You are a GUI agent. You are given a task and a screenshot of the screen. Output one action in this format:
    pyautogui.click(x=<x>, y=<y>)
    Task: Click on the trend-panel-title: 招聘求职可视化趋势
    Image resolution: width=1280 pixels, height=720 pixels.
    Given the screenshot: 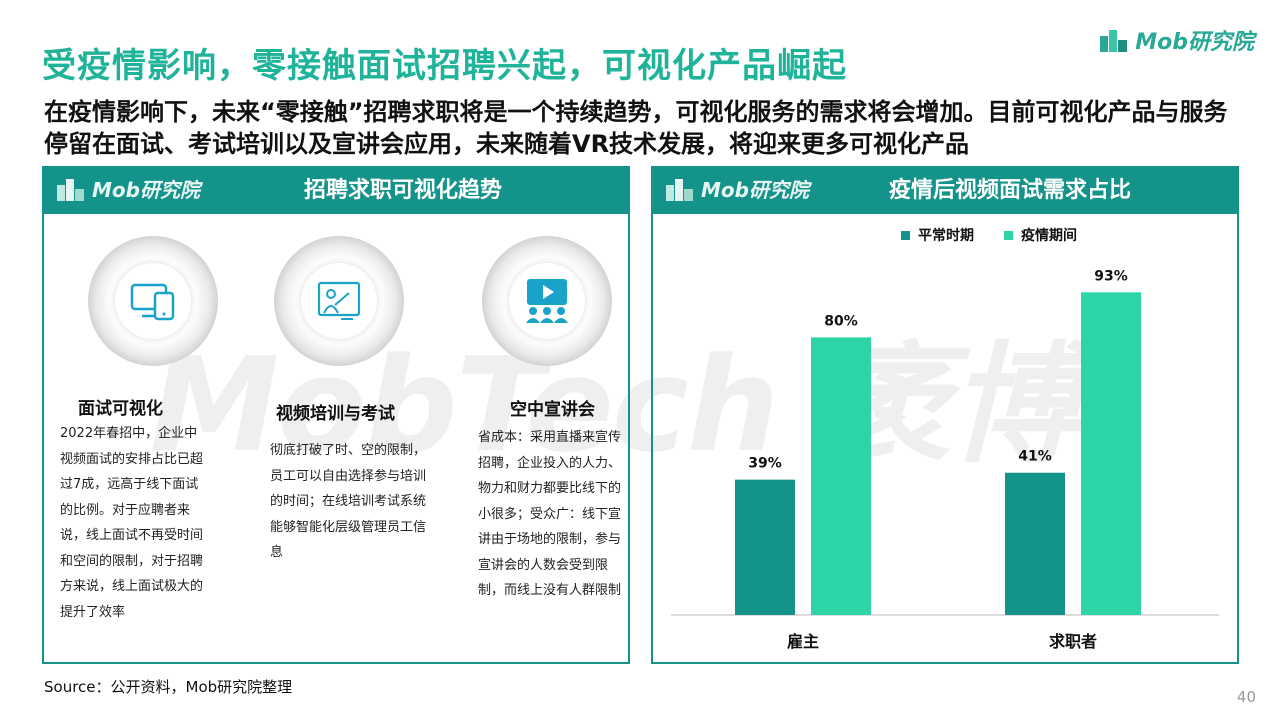 What is the action you would take?
    pyautogui.click(x=403, y=190)
    